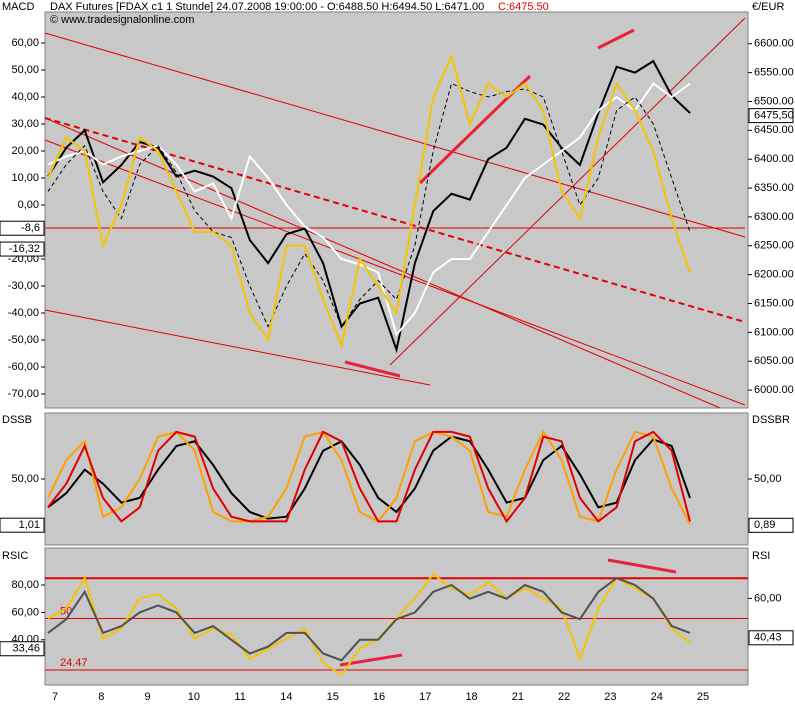 This screenshot has height=708, width=795. I want to click on x-tick-label: 11, so click(239, 697).